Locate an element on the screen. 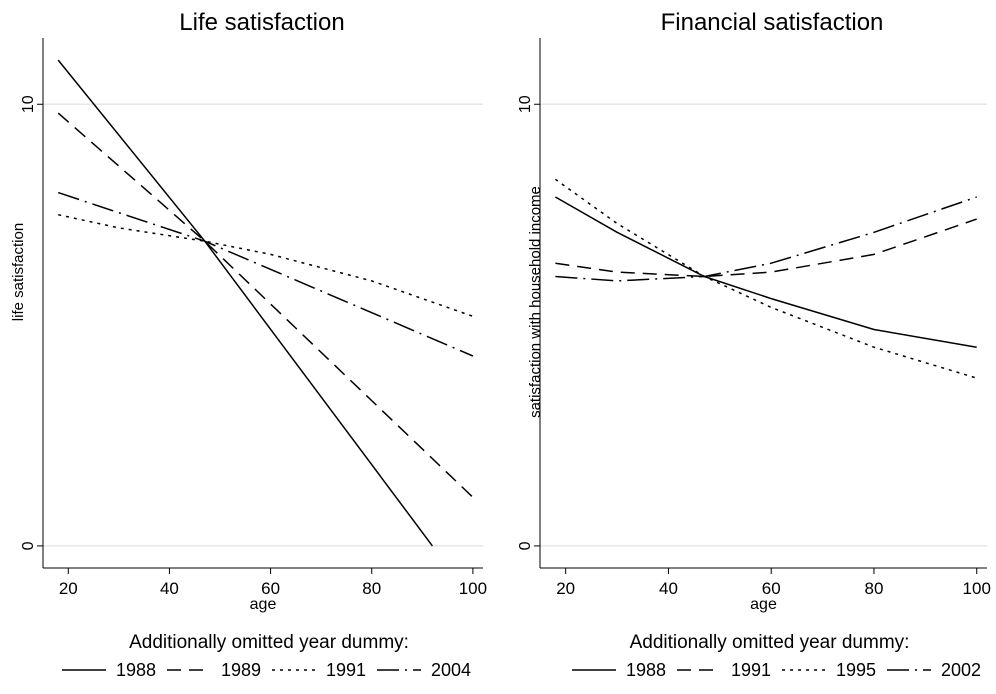  chart-title: Financial satisfaction is located at coordinates (772, 22).